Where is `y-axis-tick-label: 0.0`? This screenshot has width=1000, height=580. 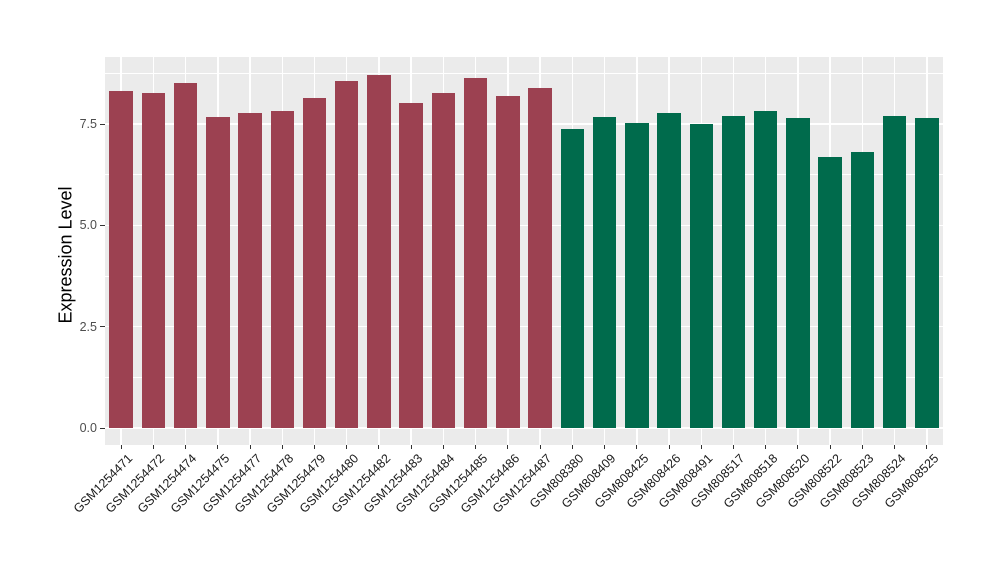
y-axis-tick-label: 0.0 is located at coordinates (88, 428).